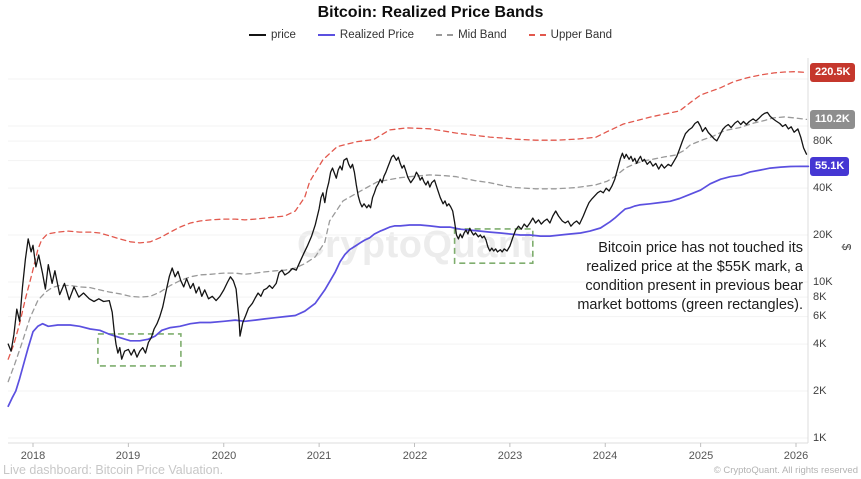 The height and width of the screenshot is (479, 861). Describe the element at coordinates (377, 35) in the screenshot. I see `legend-label: Realized Price` at that location.